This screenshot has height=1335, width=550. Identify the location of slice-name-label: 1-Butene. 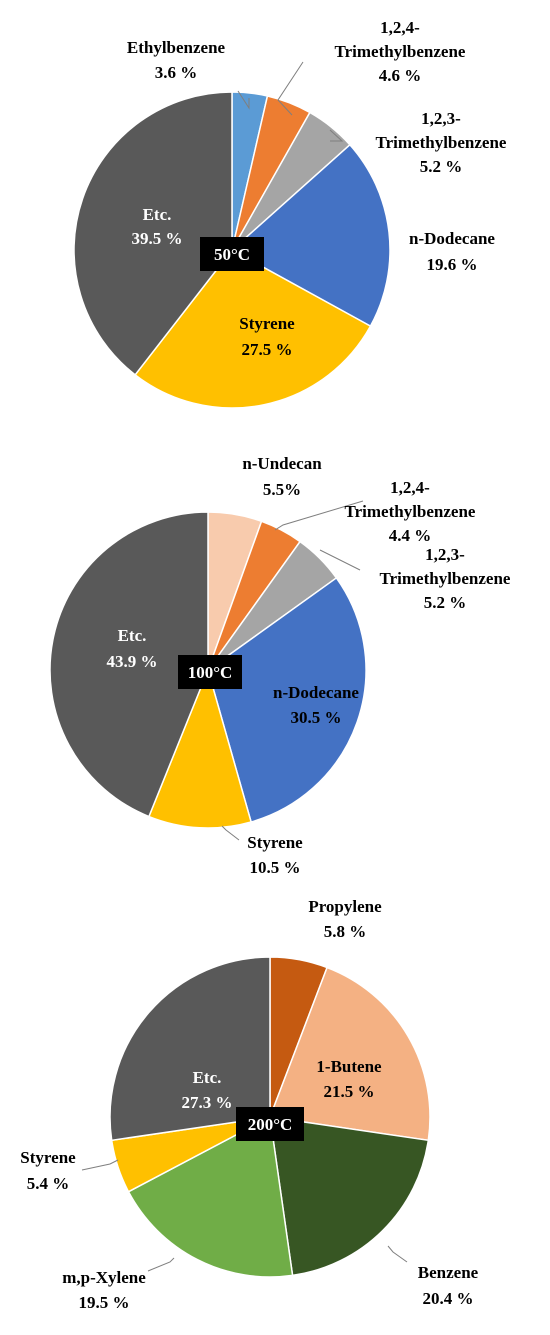
(349, 1066).